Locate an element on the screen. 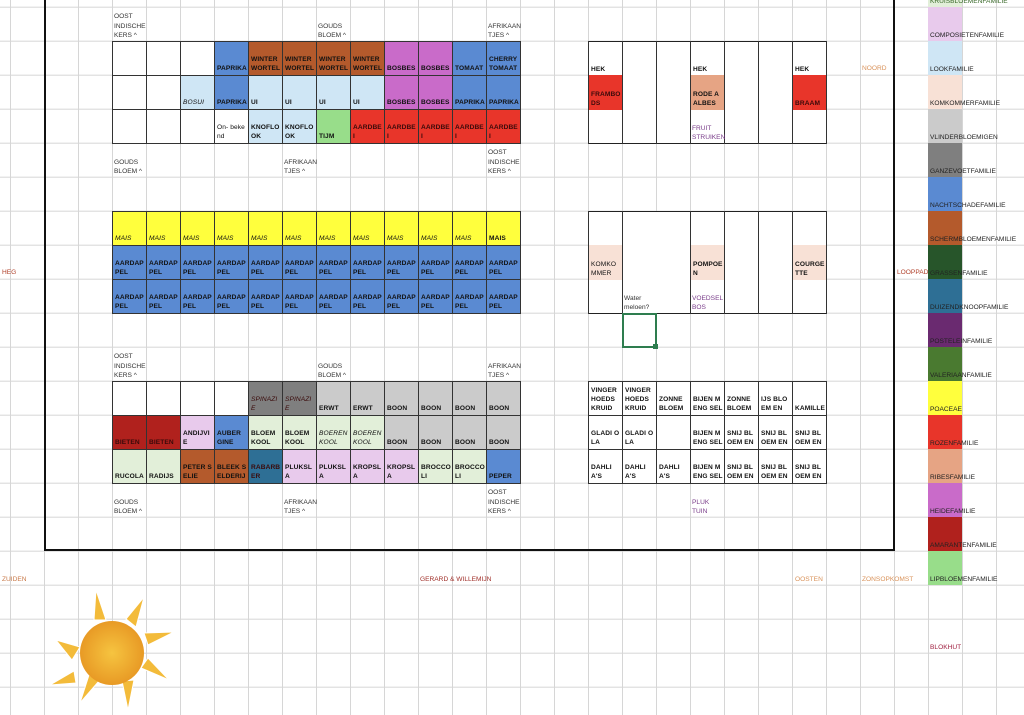 Image resolution: width=1024 pixels, height=715 pixels. plant-cell: BIETEN is located at coordinates (163, 432).